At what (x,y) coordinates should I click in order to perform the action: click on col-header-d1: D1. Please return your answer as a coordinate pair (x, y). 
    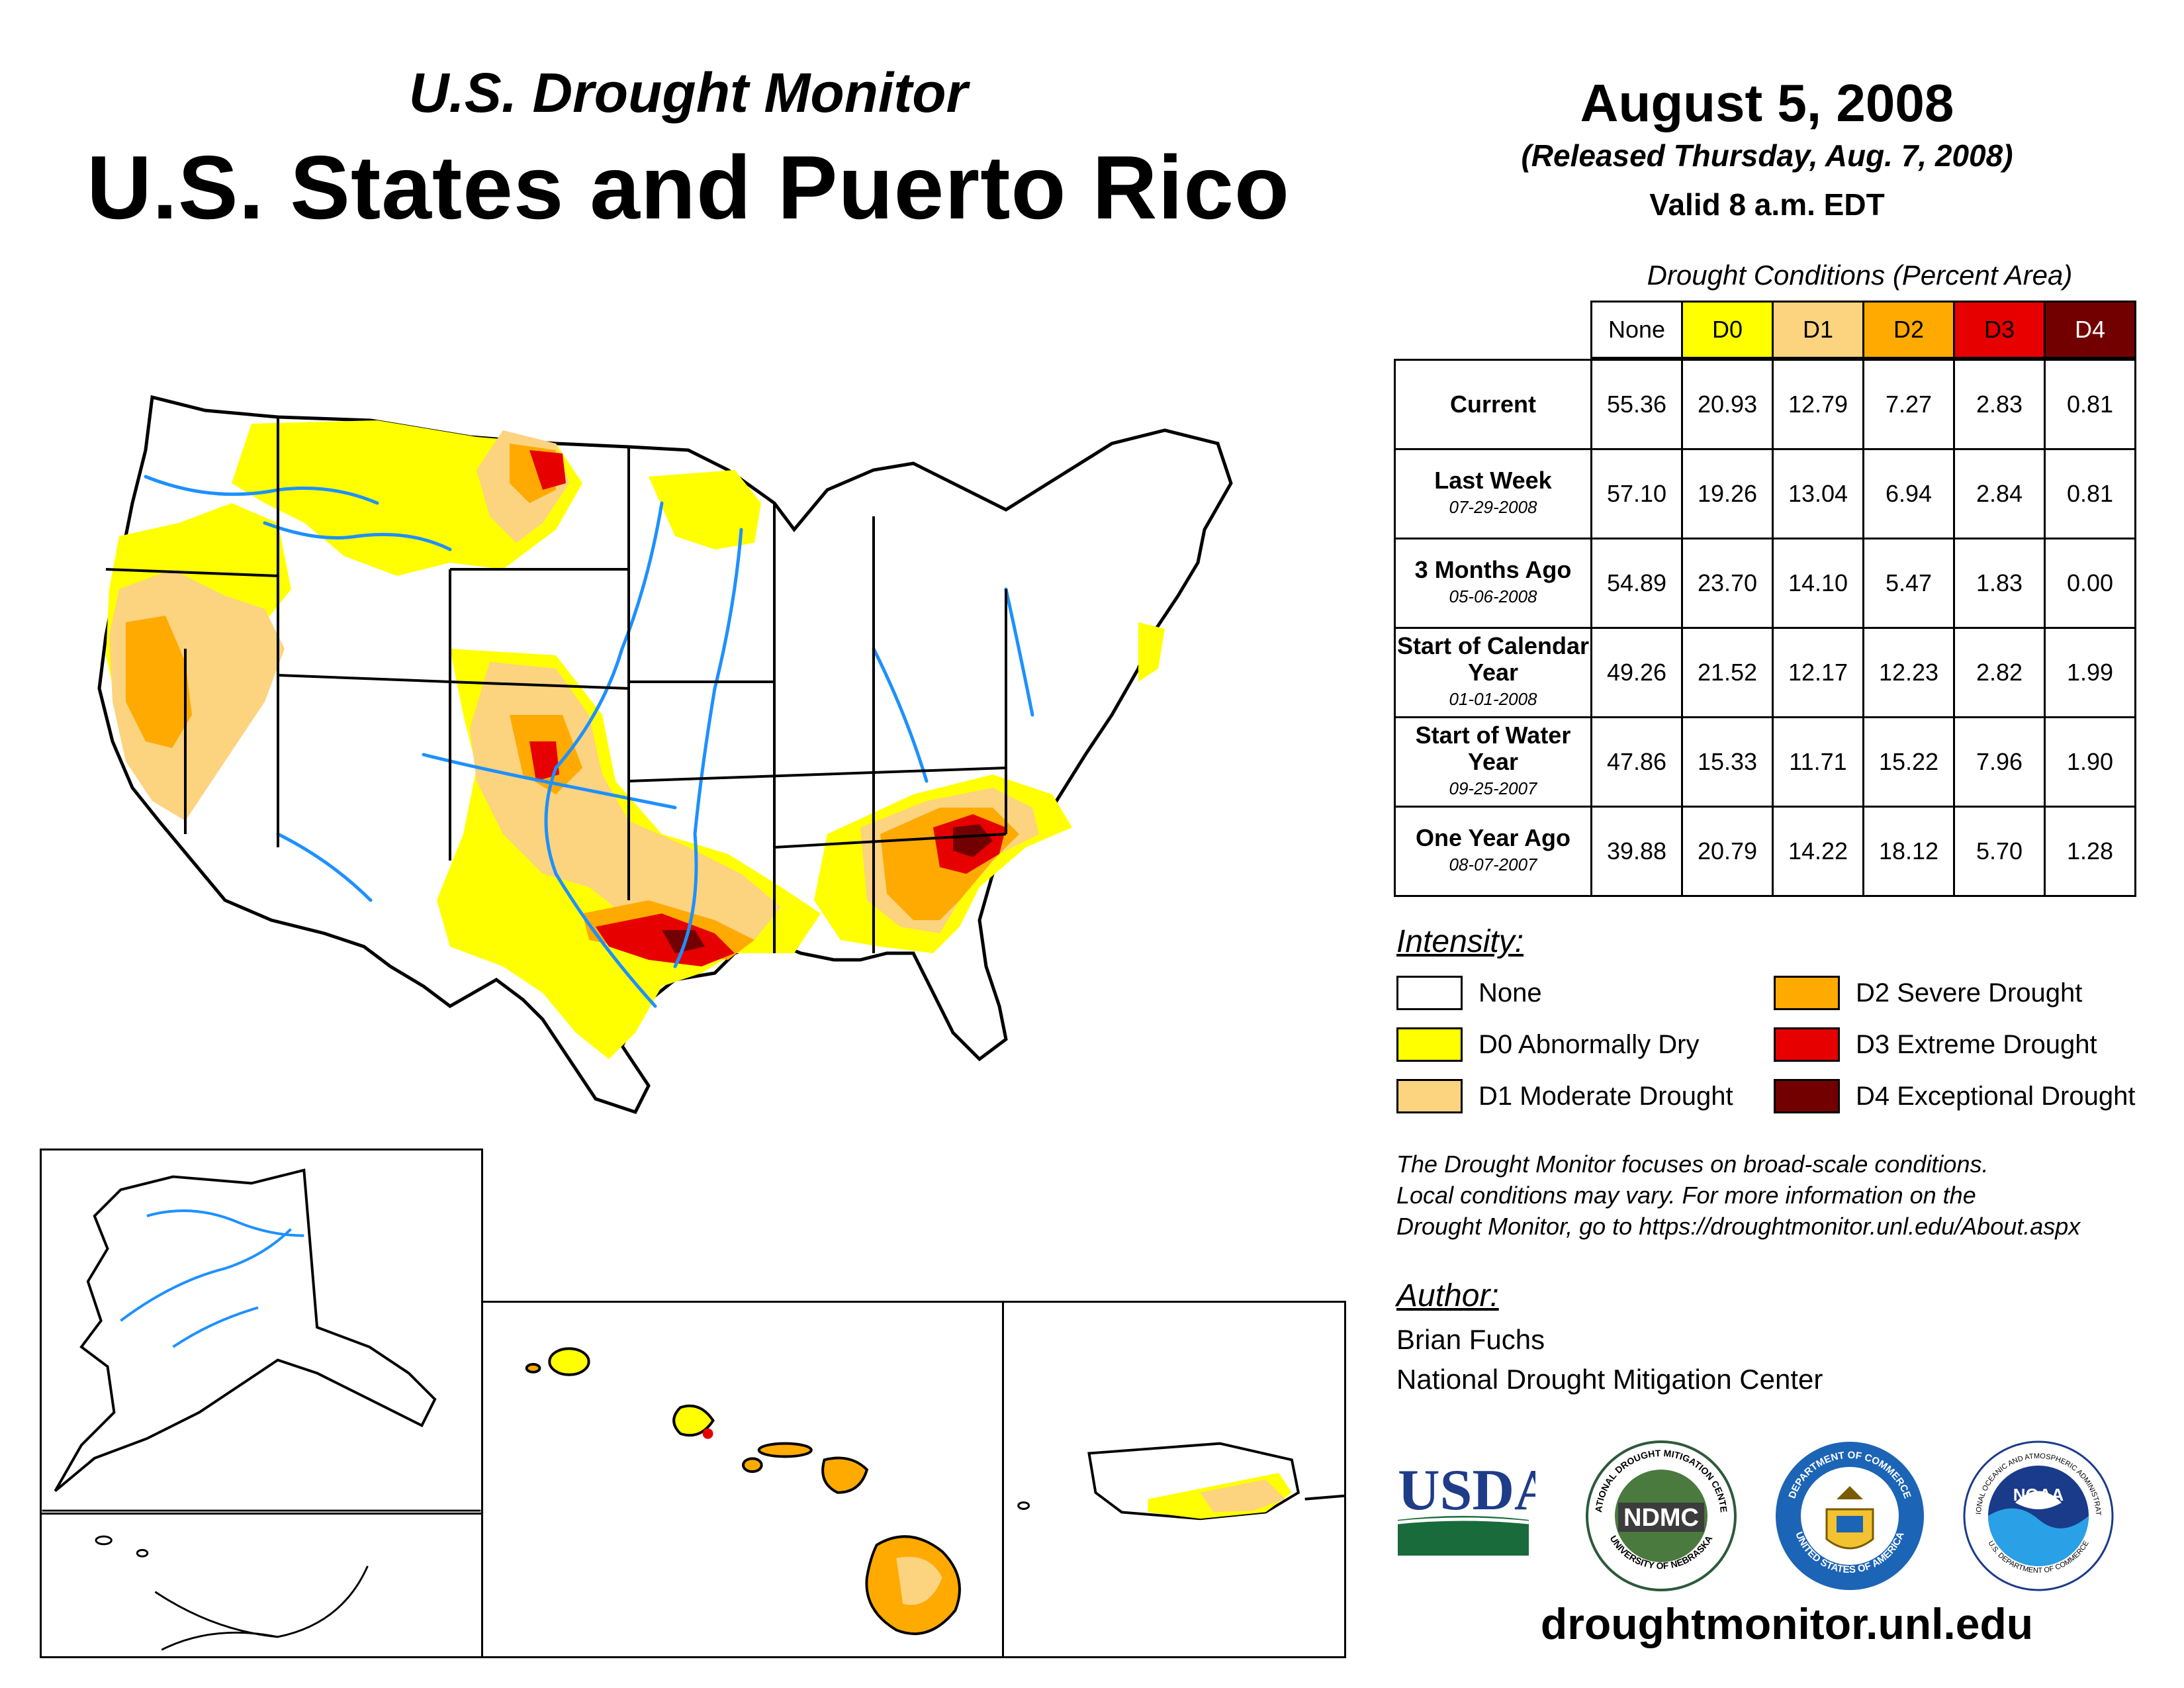
    Looking at the image, I should click on (1818, 330).